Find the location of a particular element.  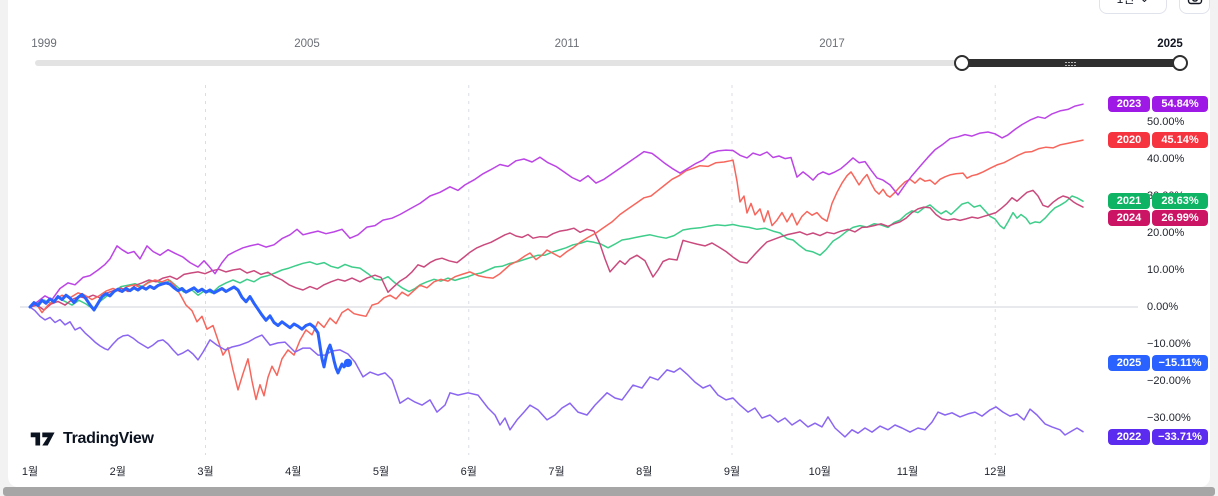

month-label: 7월 is located at coordinates (556, 472).